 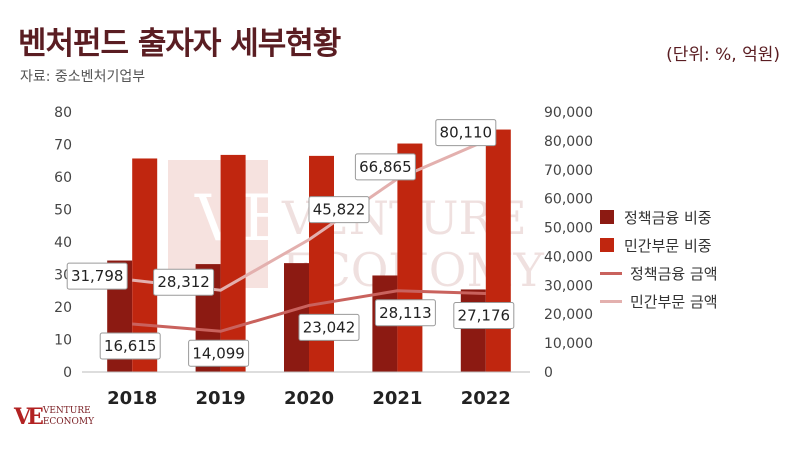 What do you see at coordinates (607, 217) in the screenshot?
I see `legend-swatch-policy-share` at bounding box center [607, 217].